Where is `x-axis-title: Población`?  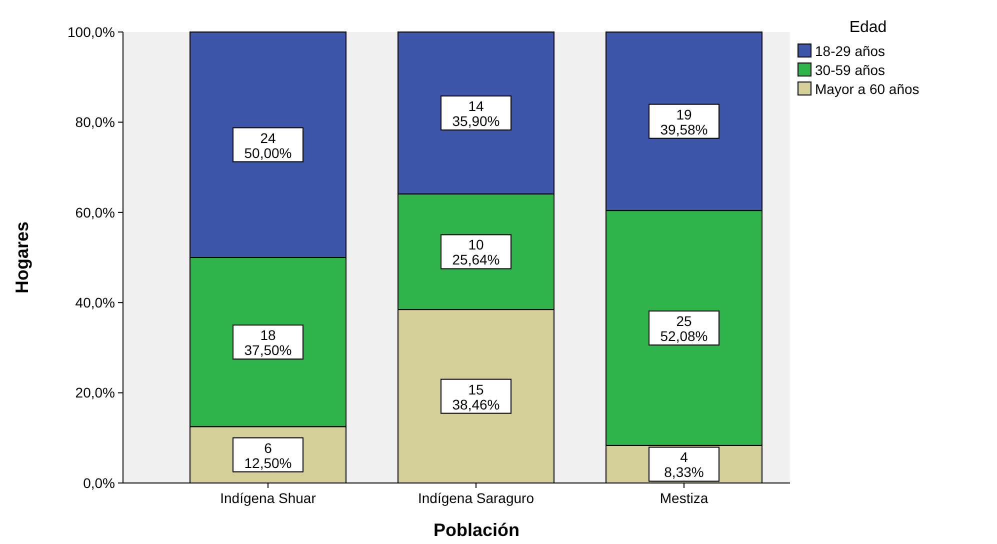 x-axis-title: Población is located at coordinates (476, 530).